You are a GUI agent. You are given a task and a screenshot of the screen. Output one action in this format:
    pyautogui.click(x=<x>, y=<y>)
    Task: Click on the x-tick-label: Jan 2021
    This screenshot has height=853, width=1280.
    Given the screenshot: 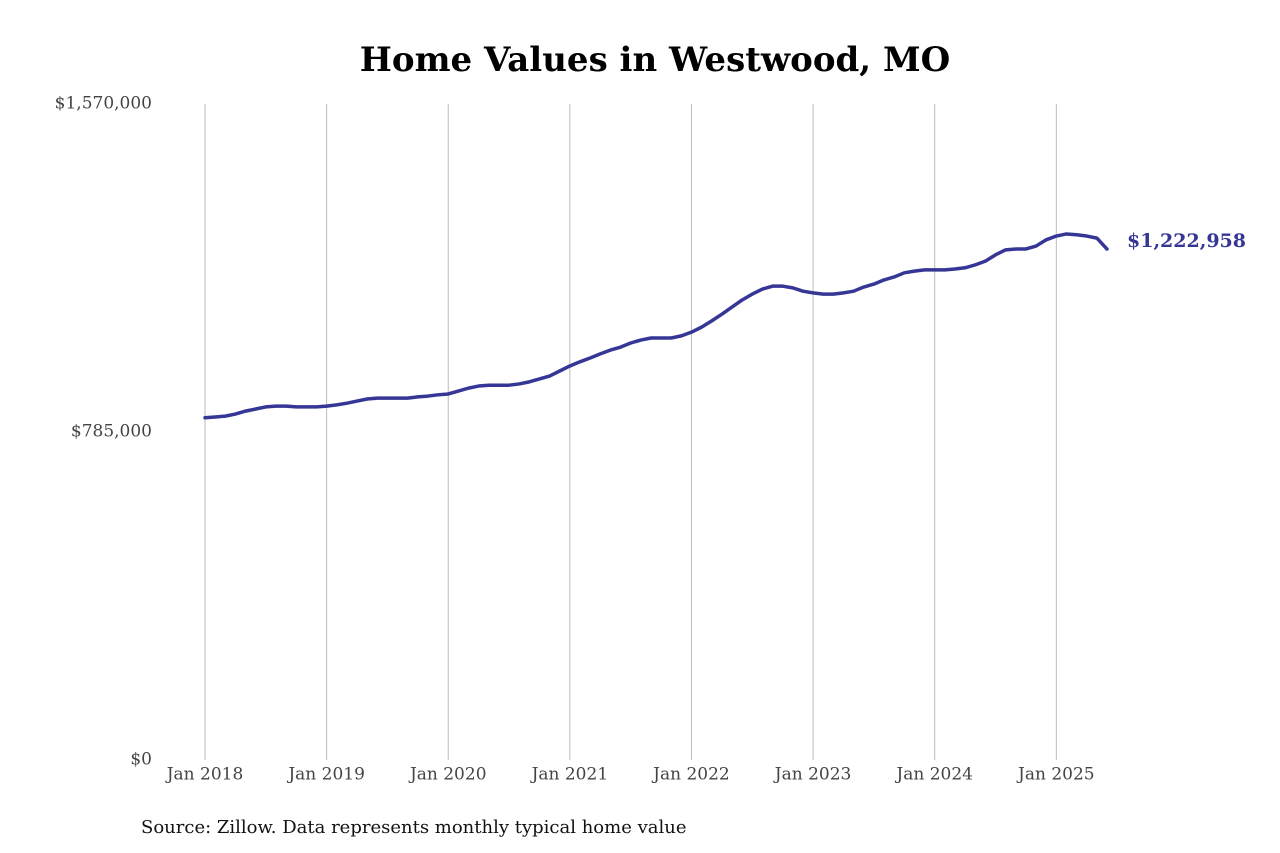 What is the action you would take?
    pyautogui.click(x=569, y=775)
    